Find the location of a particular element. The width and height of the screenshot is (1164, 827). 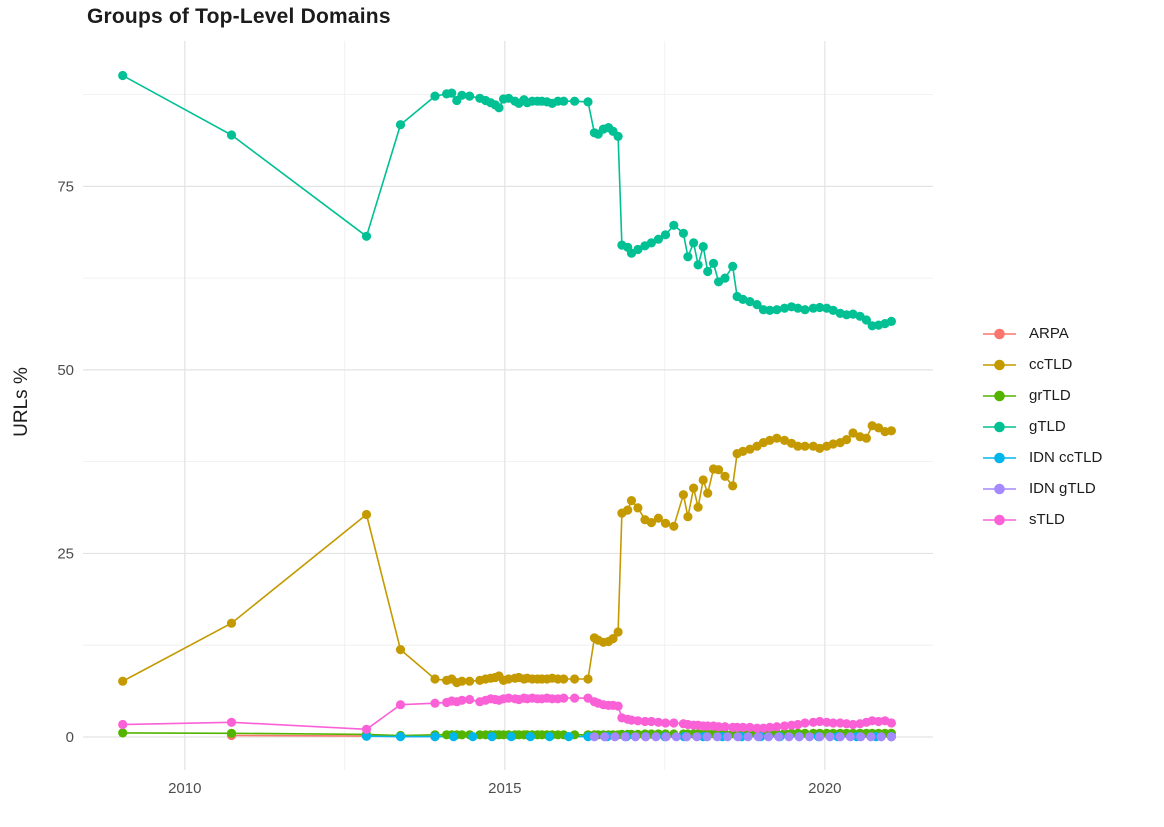

y-tick-label: 50 is located at coordinates (65, 370).